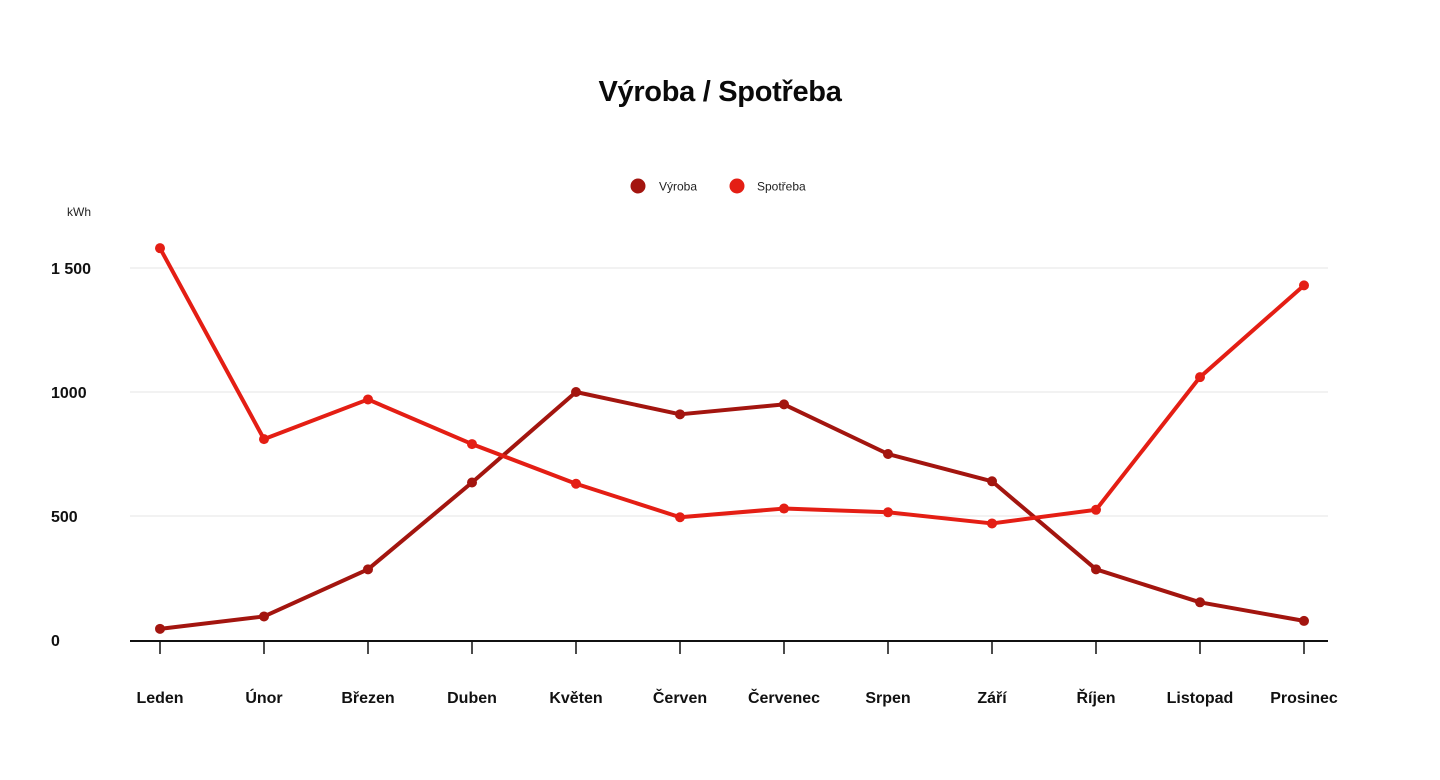 This screenshot has width=1440, height=780. Describe the element at coordinates (55, 641) in the screenshot. I see `y-tick-label: 0` at that location.